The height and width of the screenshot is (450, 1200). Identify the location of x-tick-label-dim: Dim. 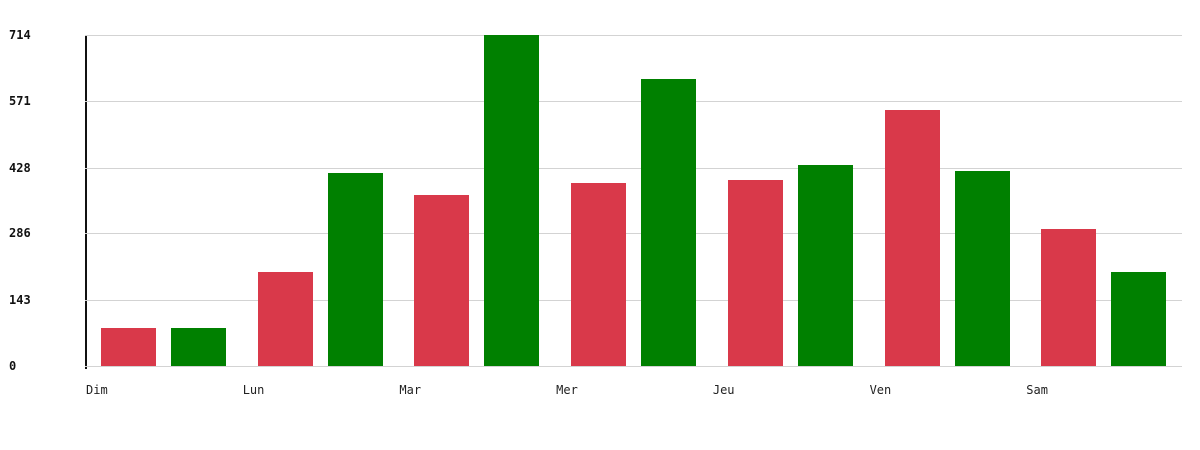
(97, 390).